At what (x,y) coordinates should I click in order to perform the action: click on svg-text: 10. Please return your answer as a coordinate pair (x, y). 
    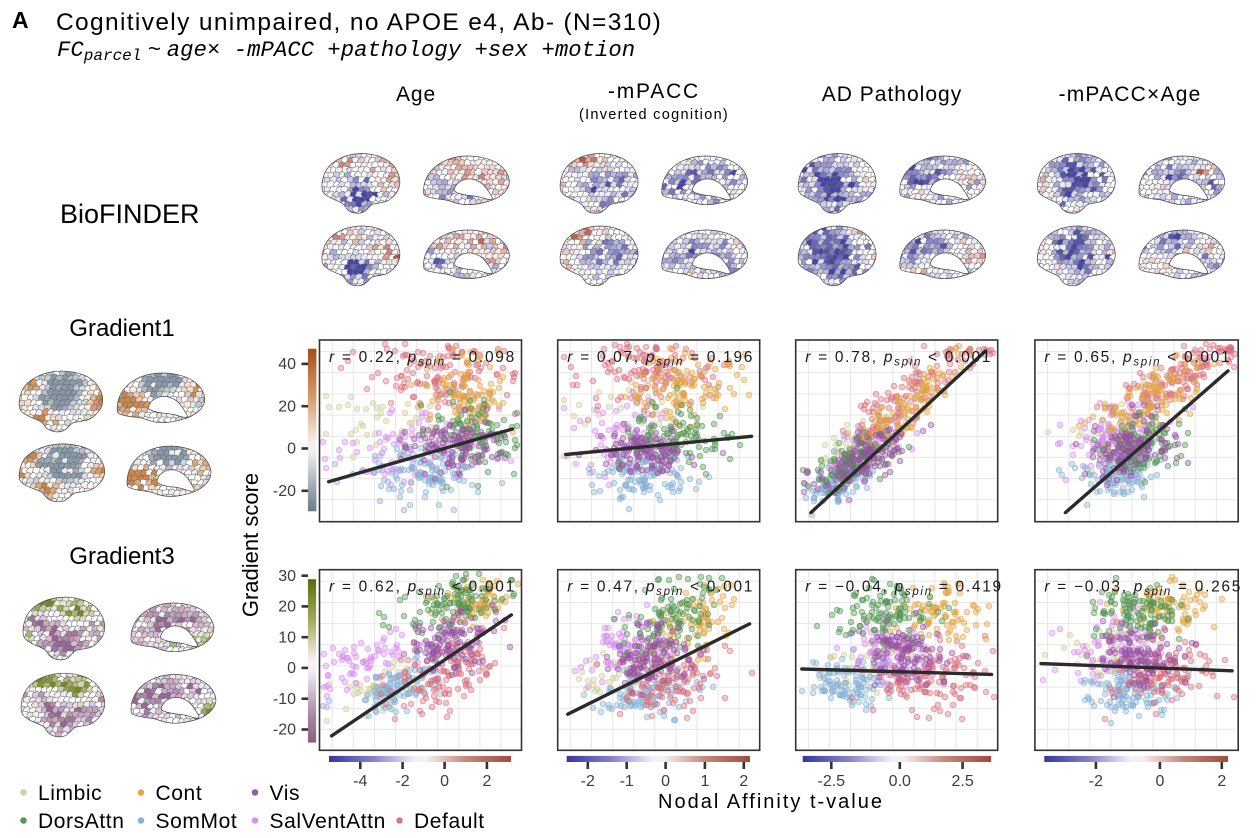
    Looking at the image, I should click on (287, 637).